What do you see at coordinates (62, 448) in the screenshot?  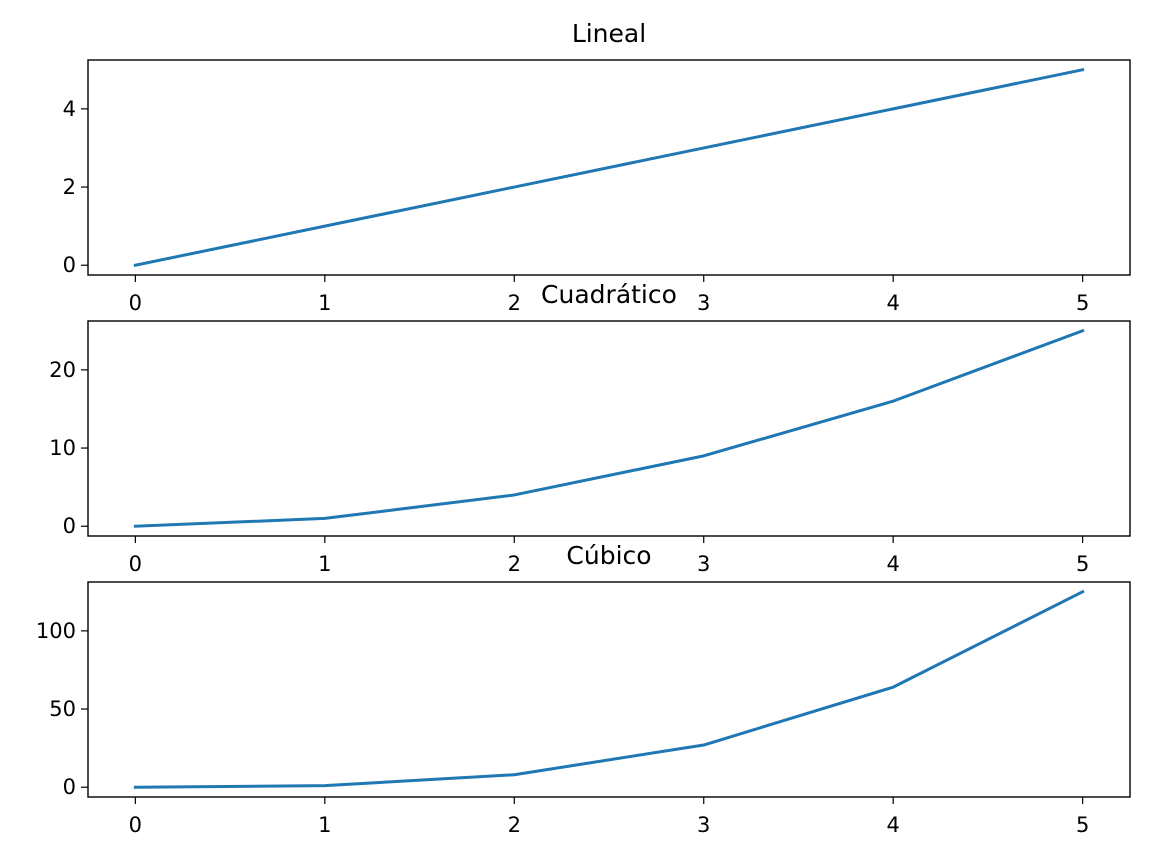 I see `y-tick-label: 10` at bounding box center [62, 448].